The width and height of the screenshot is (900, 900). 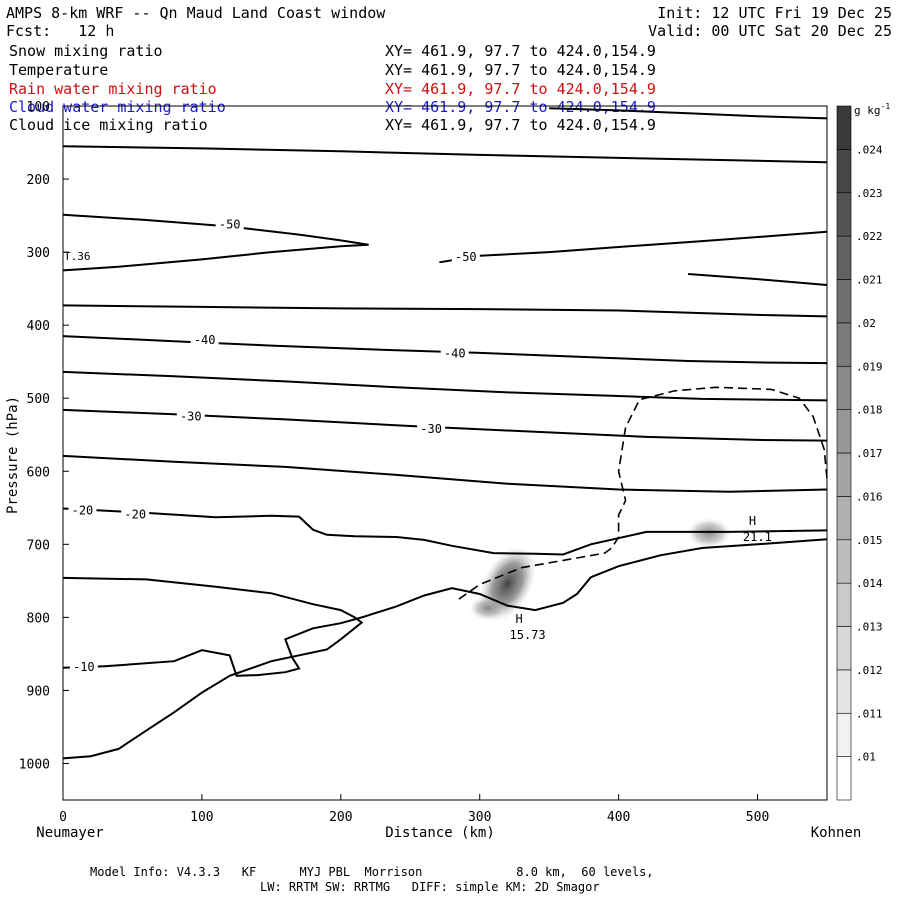 What do you see at coordinates (520, 51) in the screenshot?
I see `field-xy-snow: XY= 461.9, 97.7 to 424.0,154.9` at bounding box center [520, 51].